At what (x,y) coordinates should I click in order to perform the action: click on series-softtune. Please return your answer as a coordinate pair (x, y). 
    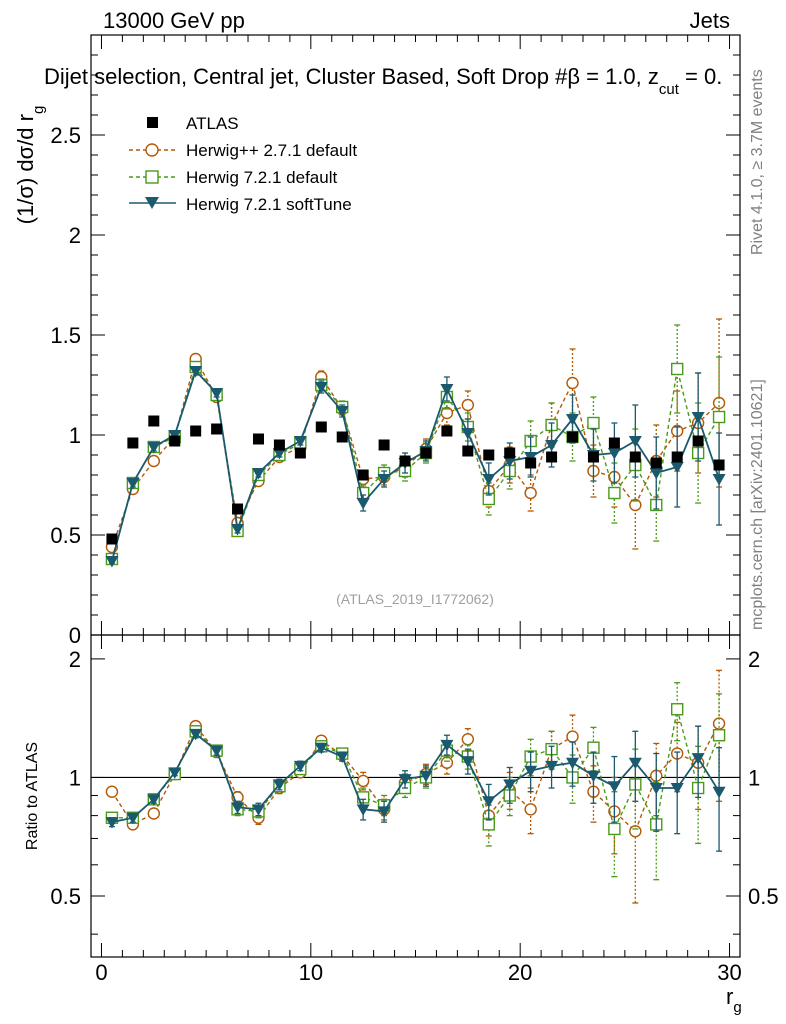
    Looking at the image, I should click on (415, 788).